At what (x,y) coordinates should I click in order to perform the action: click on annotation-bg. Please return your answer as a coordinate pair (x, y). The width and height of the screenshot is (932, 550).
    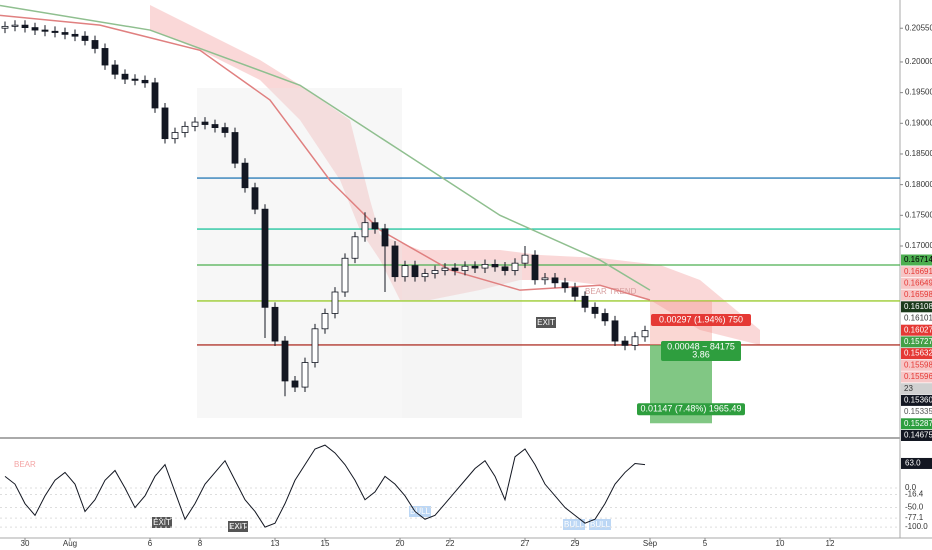
    Looking at the image, I should click on (546, 322).